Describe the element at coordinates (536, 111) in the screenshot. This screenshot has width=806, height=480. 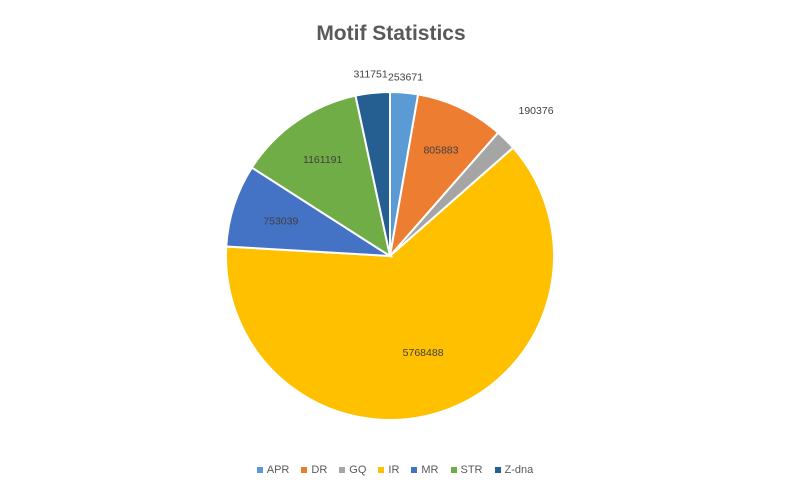
I see `data-label-gq: 190376` at that location.